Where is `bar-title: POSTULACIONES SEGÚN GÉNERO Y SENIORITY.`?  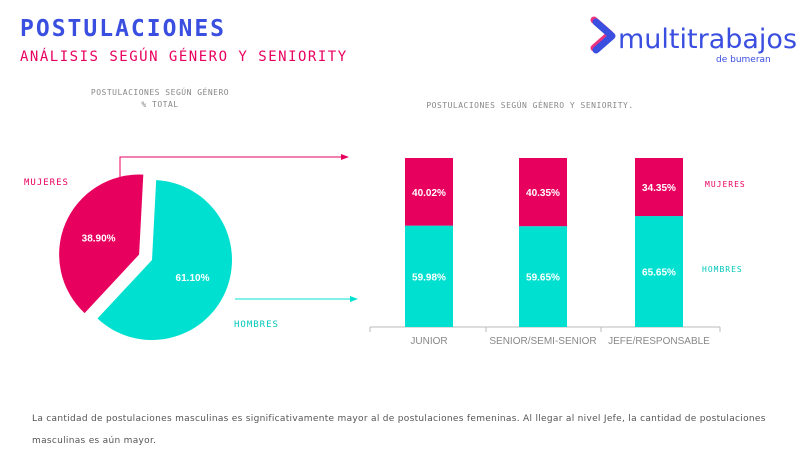
bar-title: POSTULACIONES SEGÚN GÉNERO Y SENIORITY. is located at coordinates (530, 105).